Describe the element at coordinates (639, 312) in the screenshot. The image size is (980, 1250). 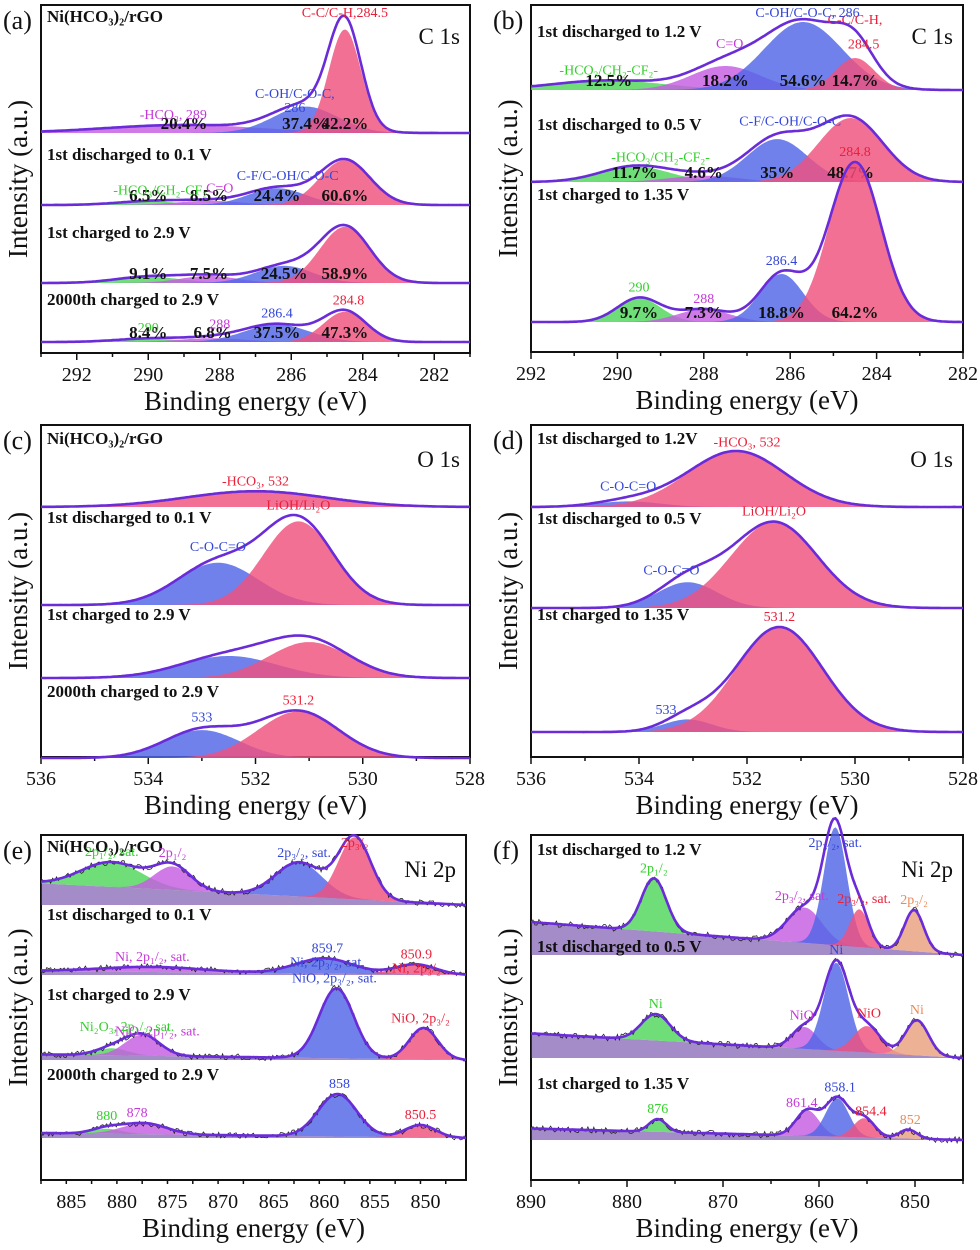
I see `area-percentage-label: 9.7%` at that location.